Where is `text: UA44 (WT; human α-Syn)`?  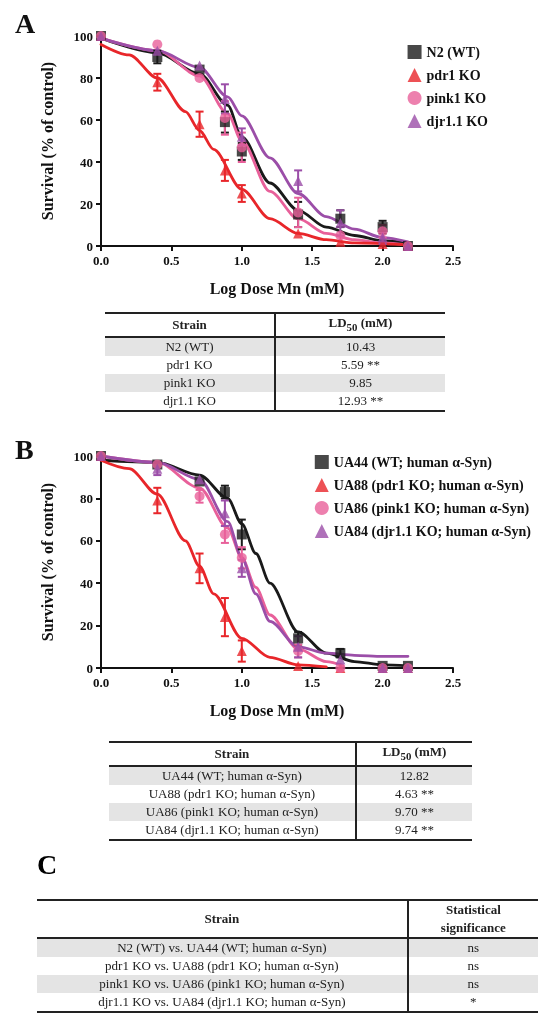 text: UA44 (WT; human α-Syn) is located at coordinates (232, 775).